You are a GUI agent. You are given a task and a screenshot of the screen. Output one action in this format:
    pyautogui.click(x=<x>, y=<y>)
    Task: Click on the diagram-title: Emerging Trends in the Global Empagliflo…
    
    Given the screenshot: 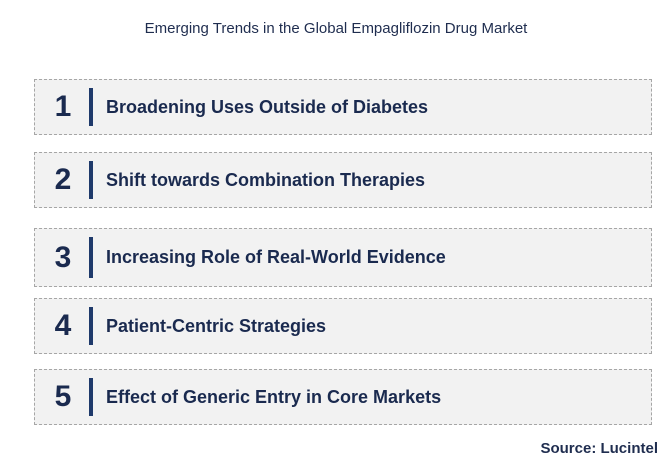 What is the action you would take?
    pyautogui.click(x=336, y=28)
    